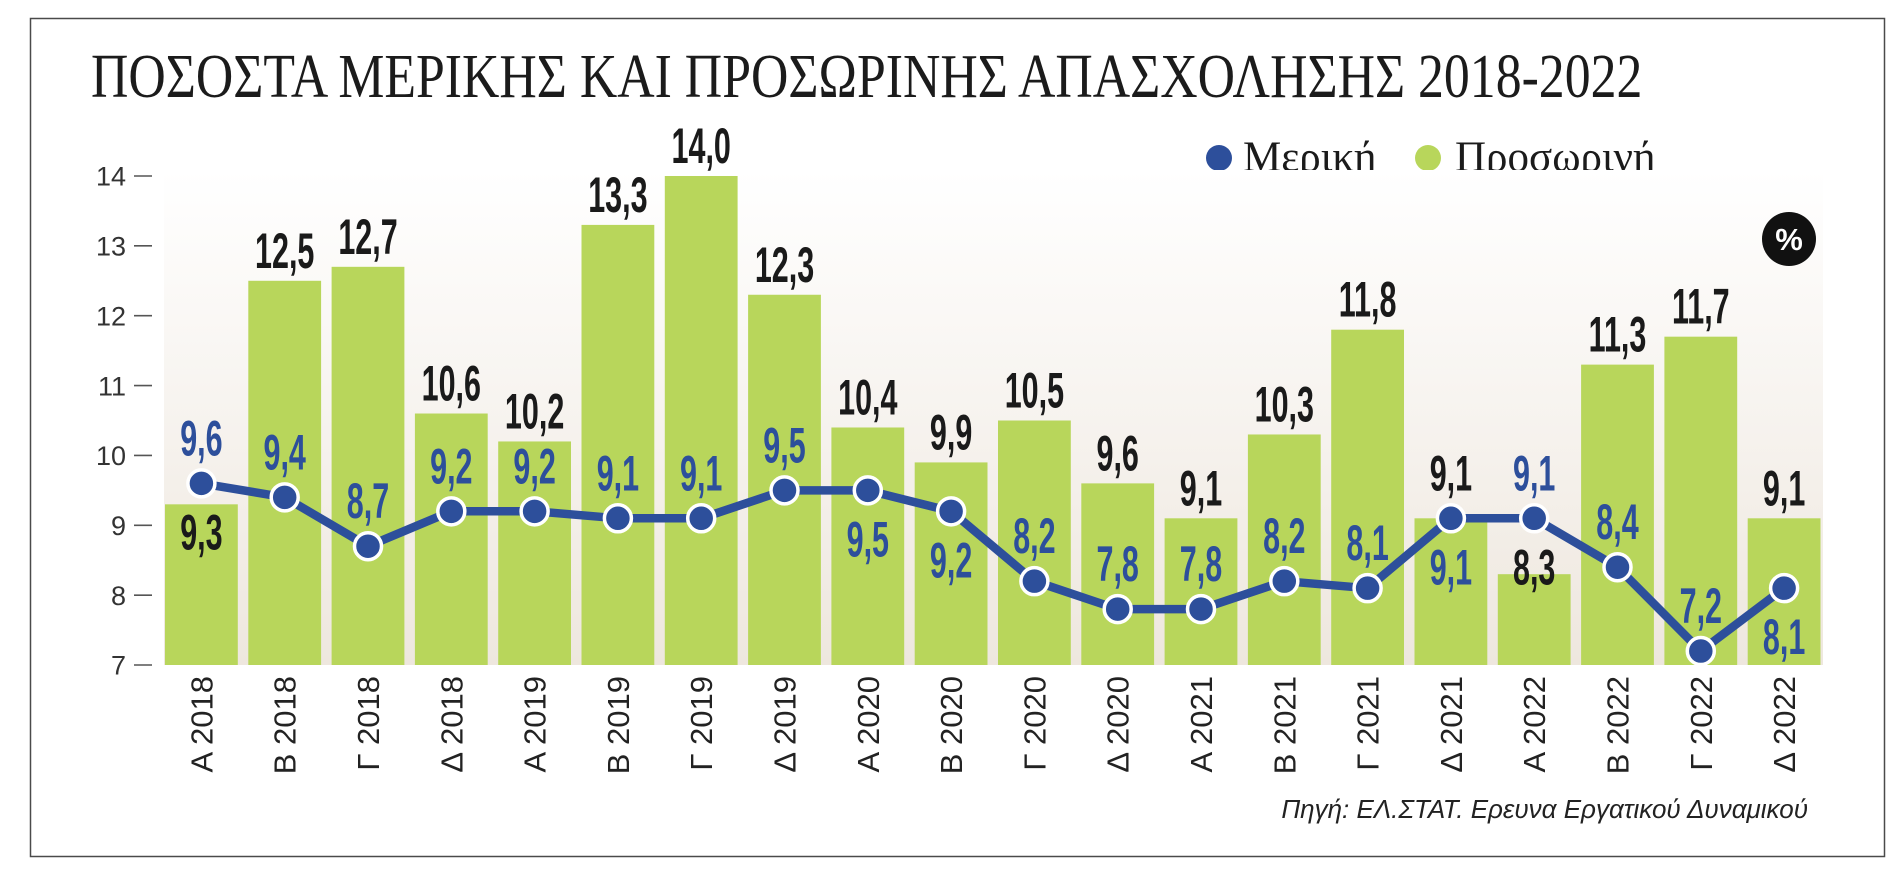 The width and height of the screenshot is (1903, 878). What do you see at coordinates (867, 398) in the screenshot?
I see `temporary-value-label: 10,4` at bounding box center [867, 398].